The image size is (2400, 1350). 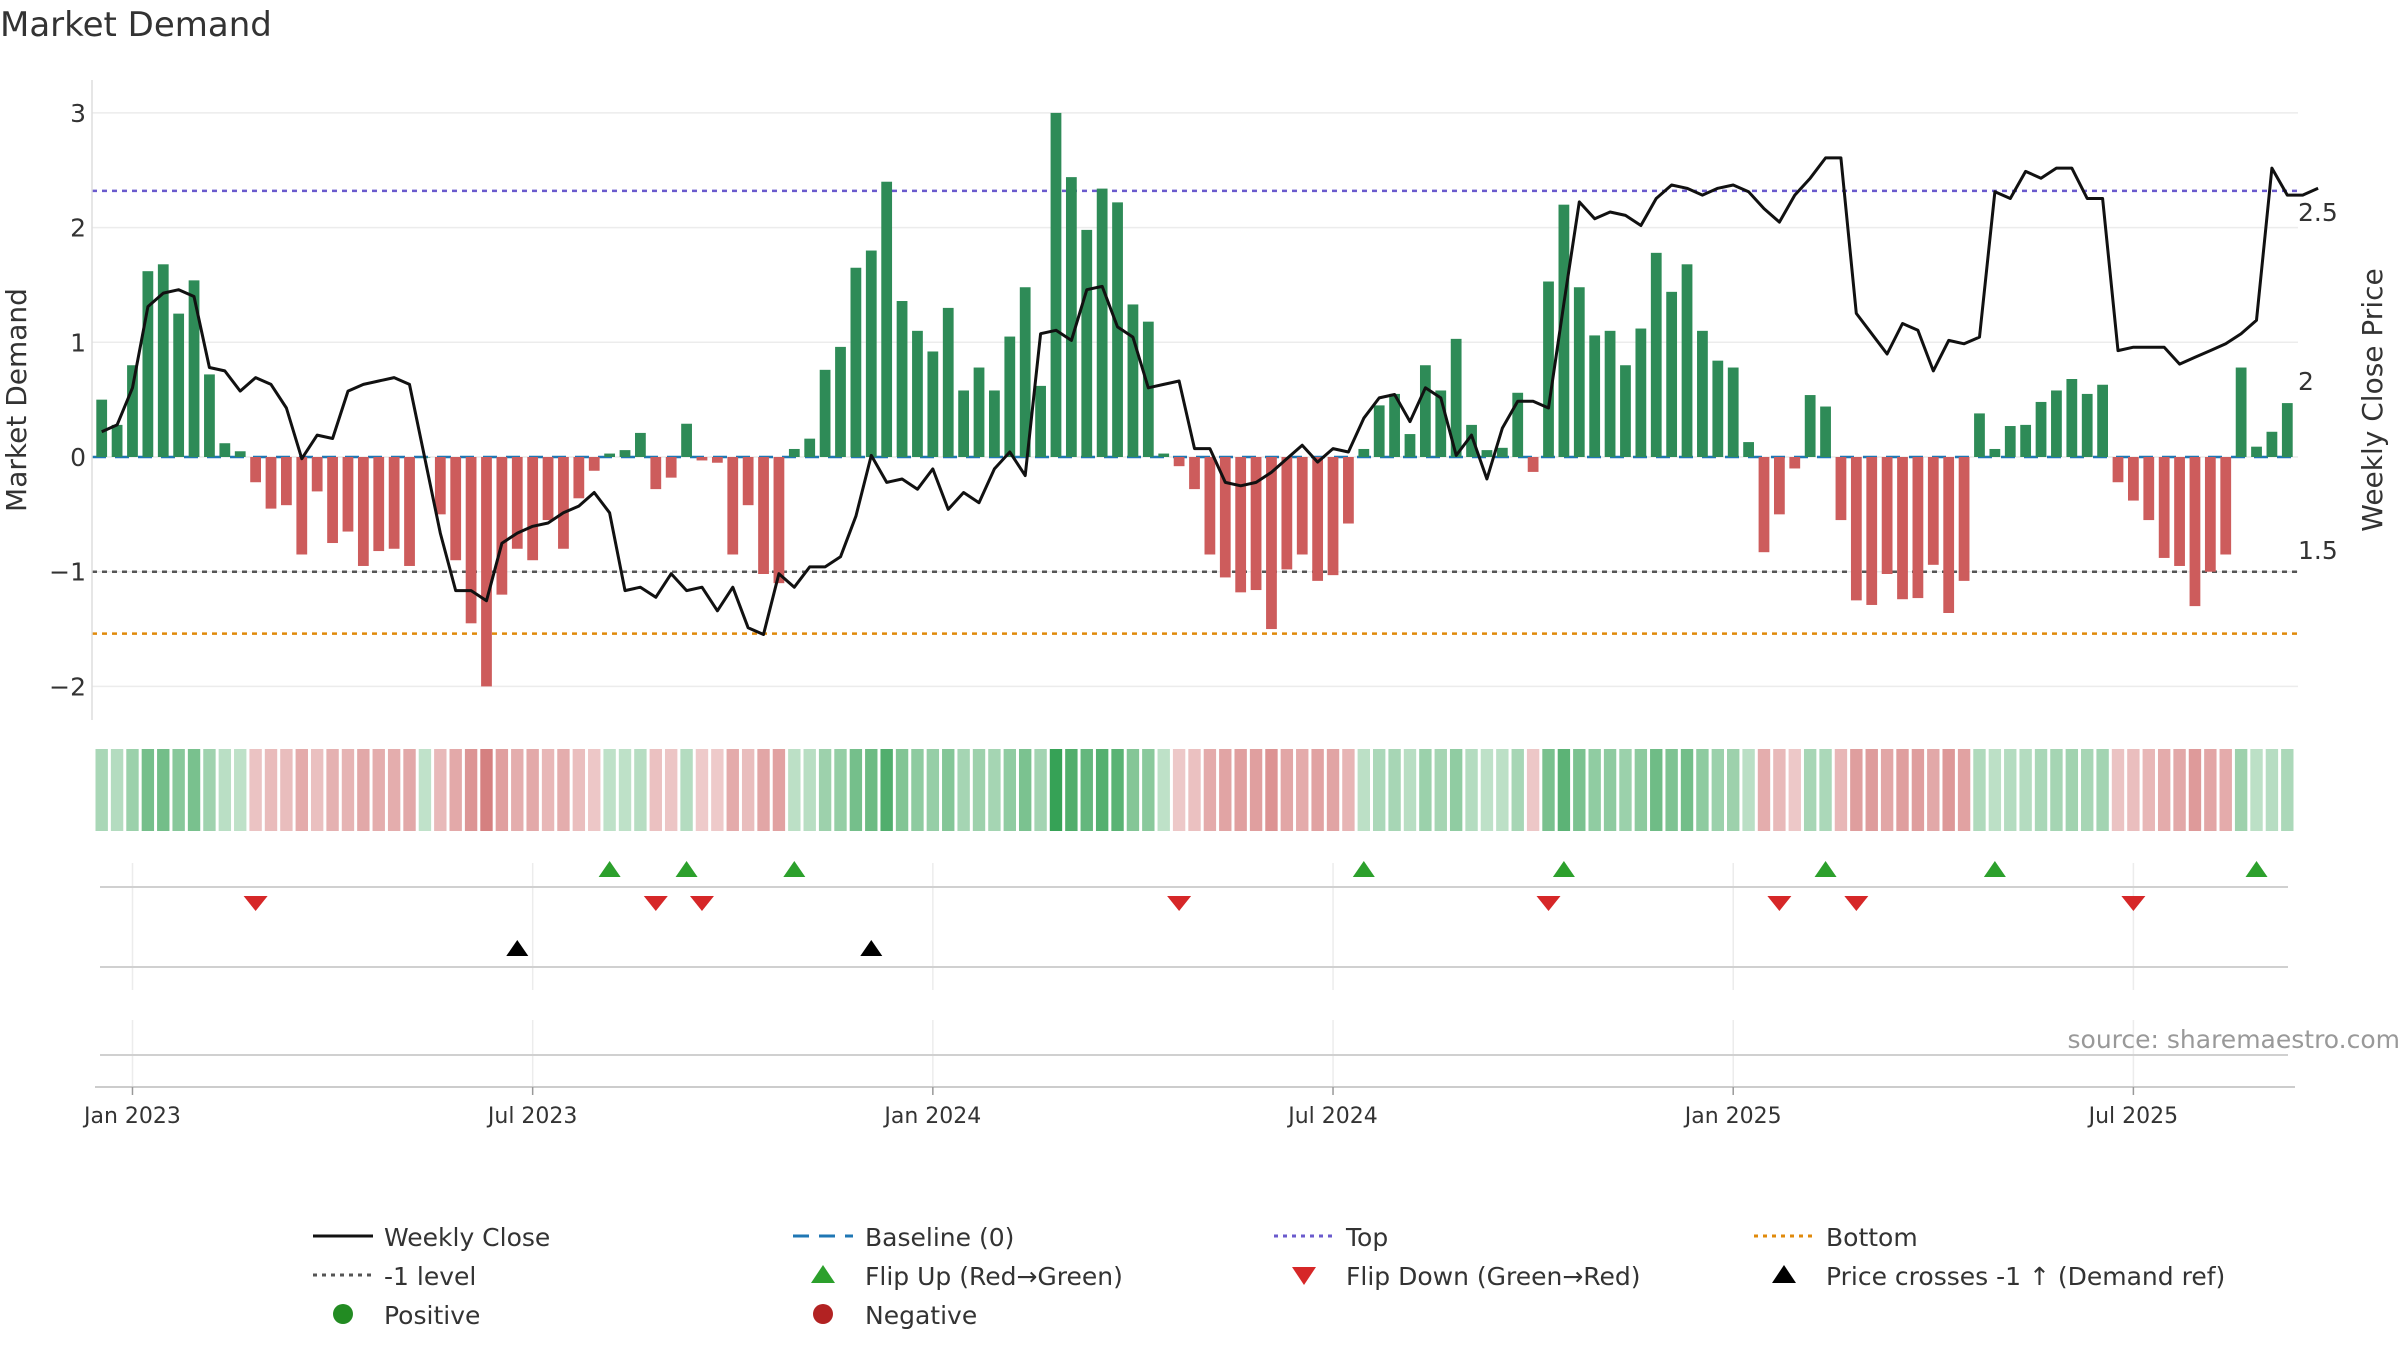 I want to click on flip-up-marker, so click(x=2256, y=869).